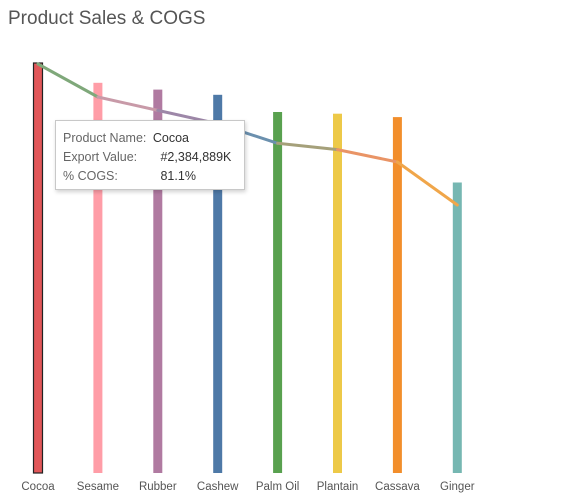 The width and height of the screenshot is (582, 501). I want to click on tooltip-cogs-value: 81.1%, so click(178, 176).